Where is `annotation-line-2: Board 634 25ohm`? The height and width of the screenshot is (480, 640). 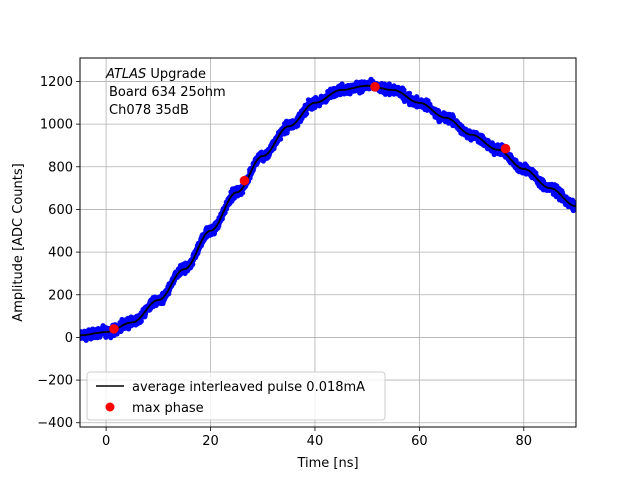
annotation-line-2: Board 634 25ohm is located at coordinates (167, 92).